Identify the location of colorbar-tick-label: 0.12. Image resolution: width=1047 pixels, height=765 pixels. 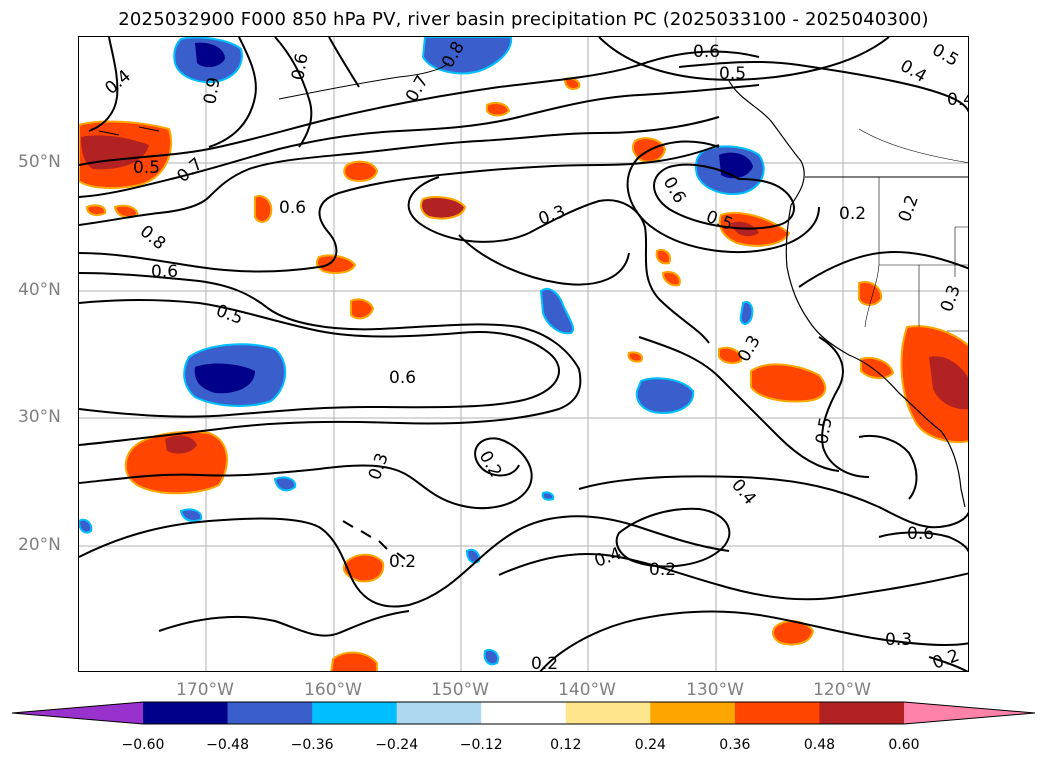
(566, 745).